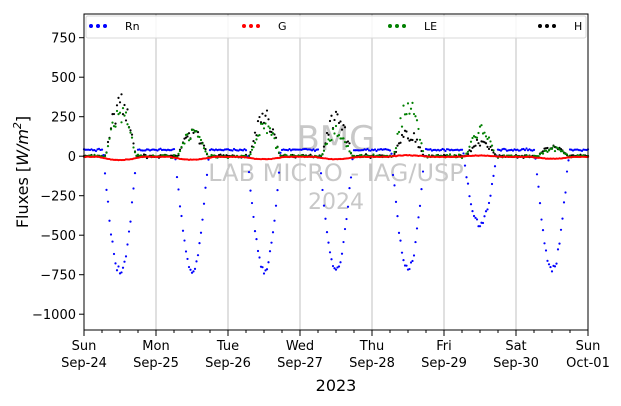 The image size is (621, 406). What do you see at coordinates (516, 363) in the screenshot?
I see `x-tick-date: Sep-30` at bounding box center [516, 363].